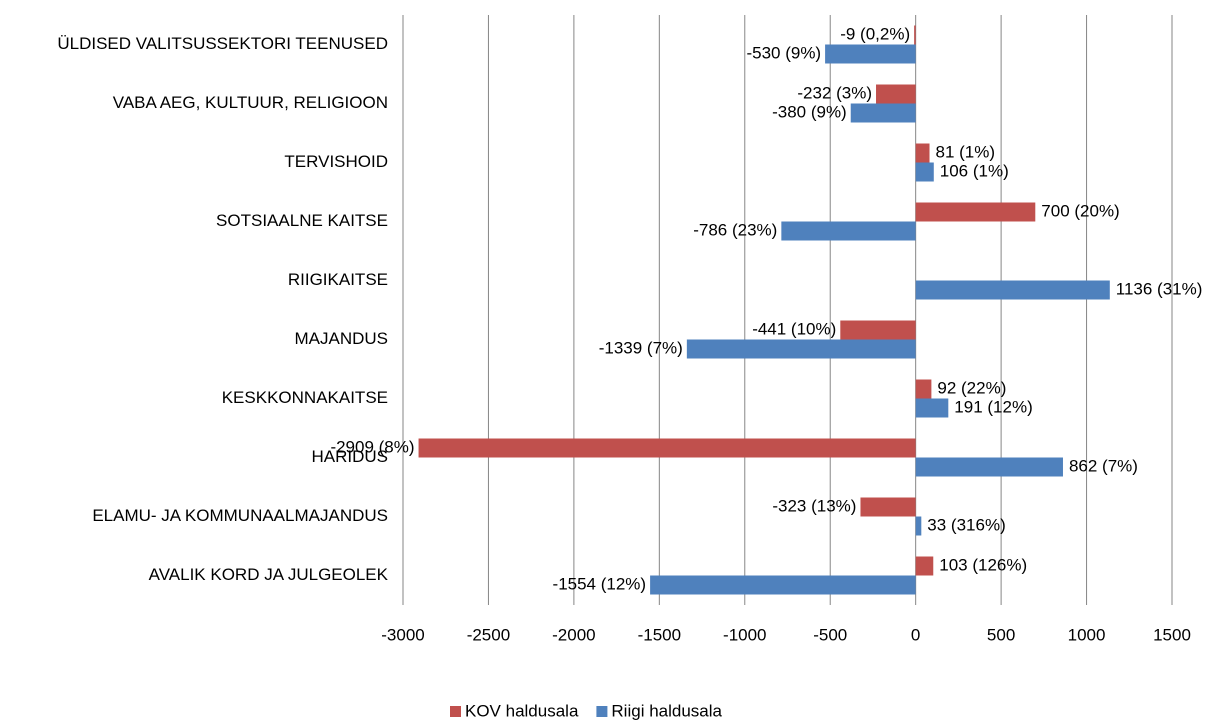 The height and width of the screenshot is (722, 1228). Describe the element at coordinates (402, 634) in the screenshot. I see `x-tick-label: -3000` at that location.